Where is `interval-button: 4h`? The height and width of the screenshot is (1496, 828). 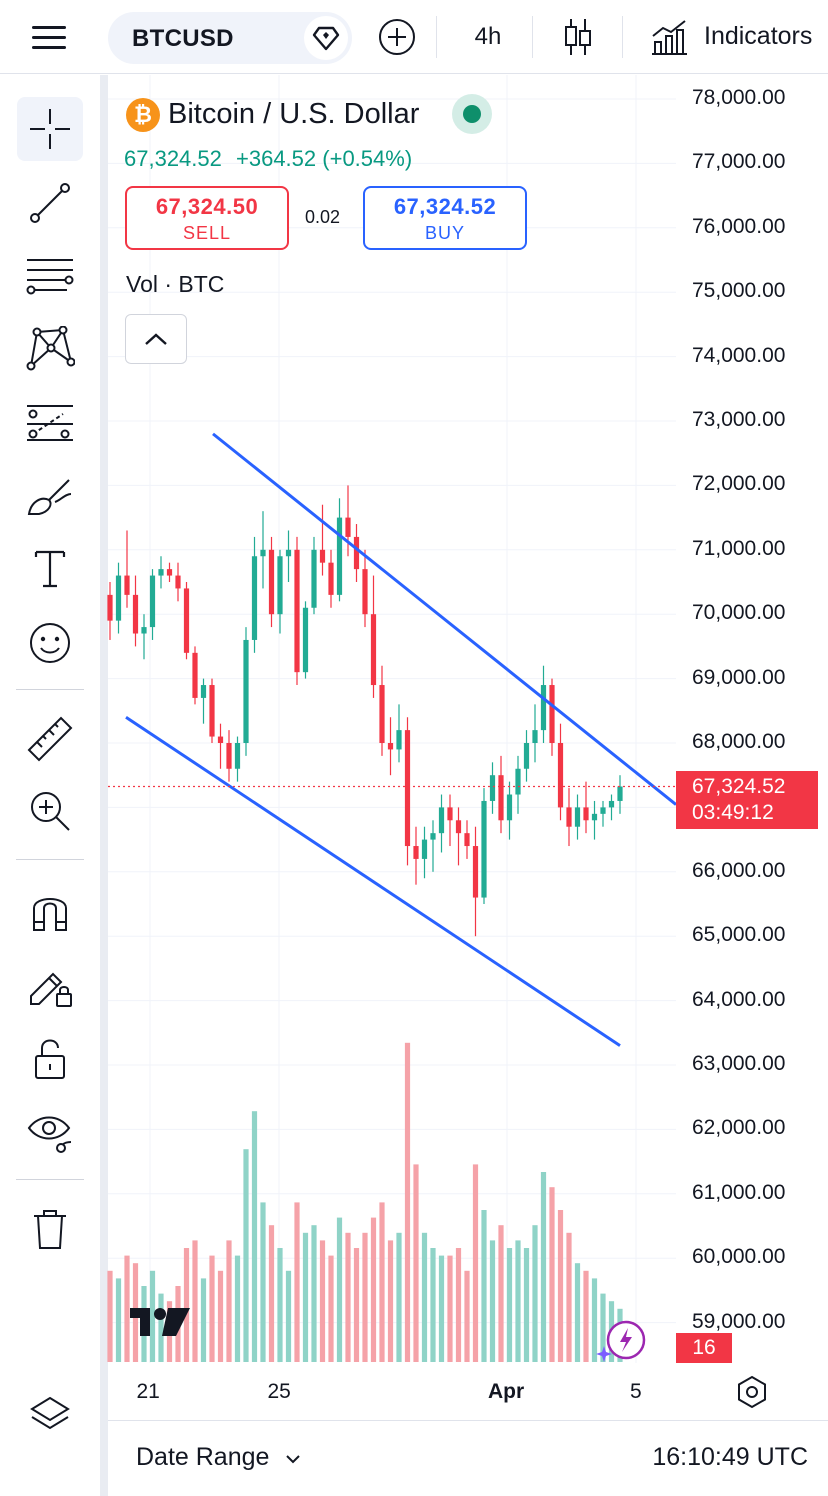
interval-button: 4h is located at coordinates (488, 37).